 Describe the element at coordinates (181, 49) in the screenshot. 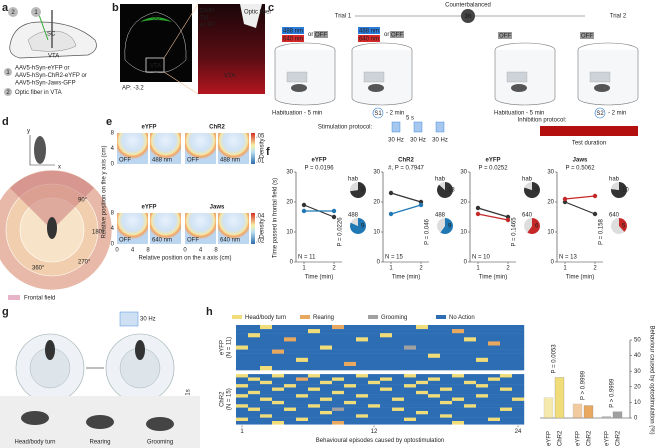

I see `zoom-lines` at that location.